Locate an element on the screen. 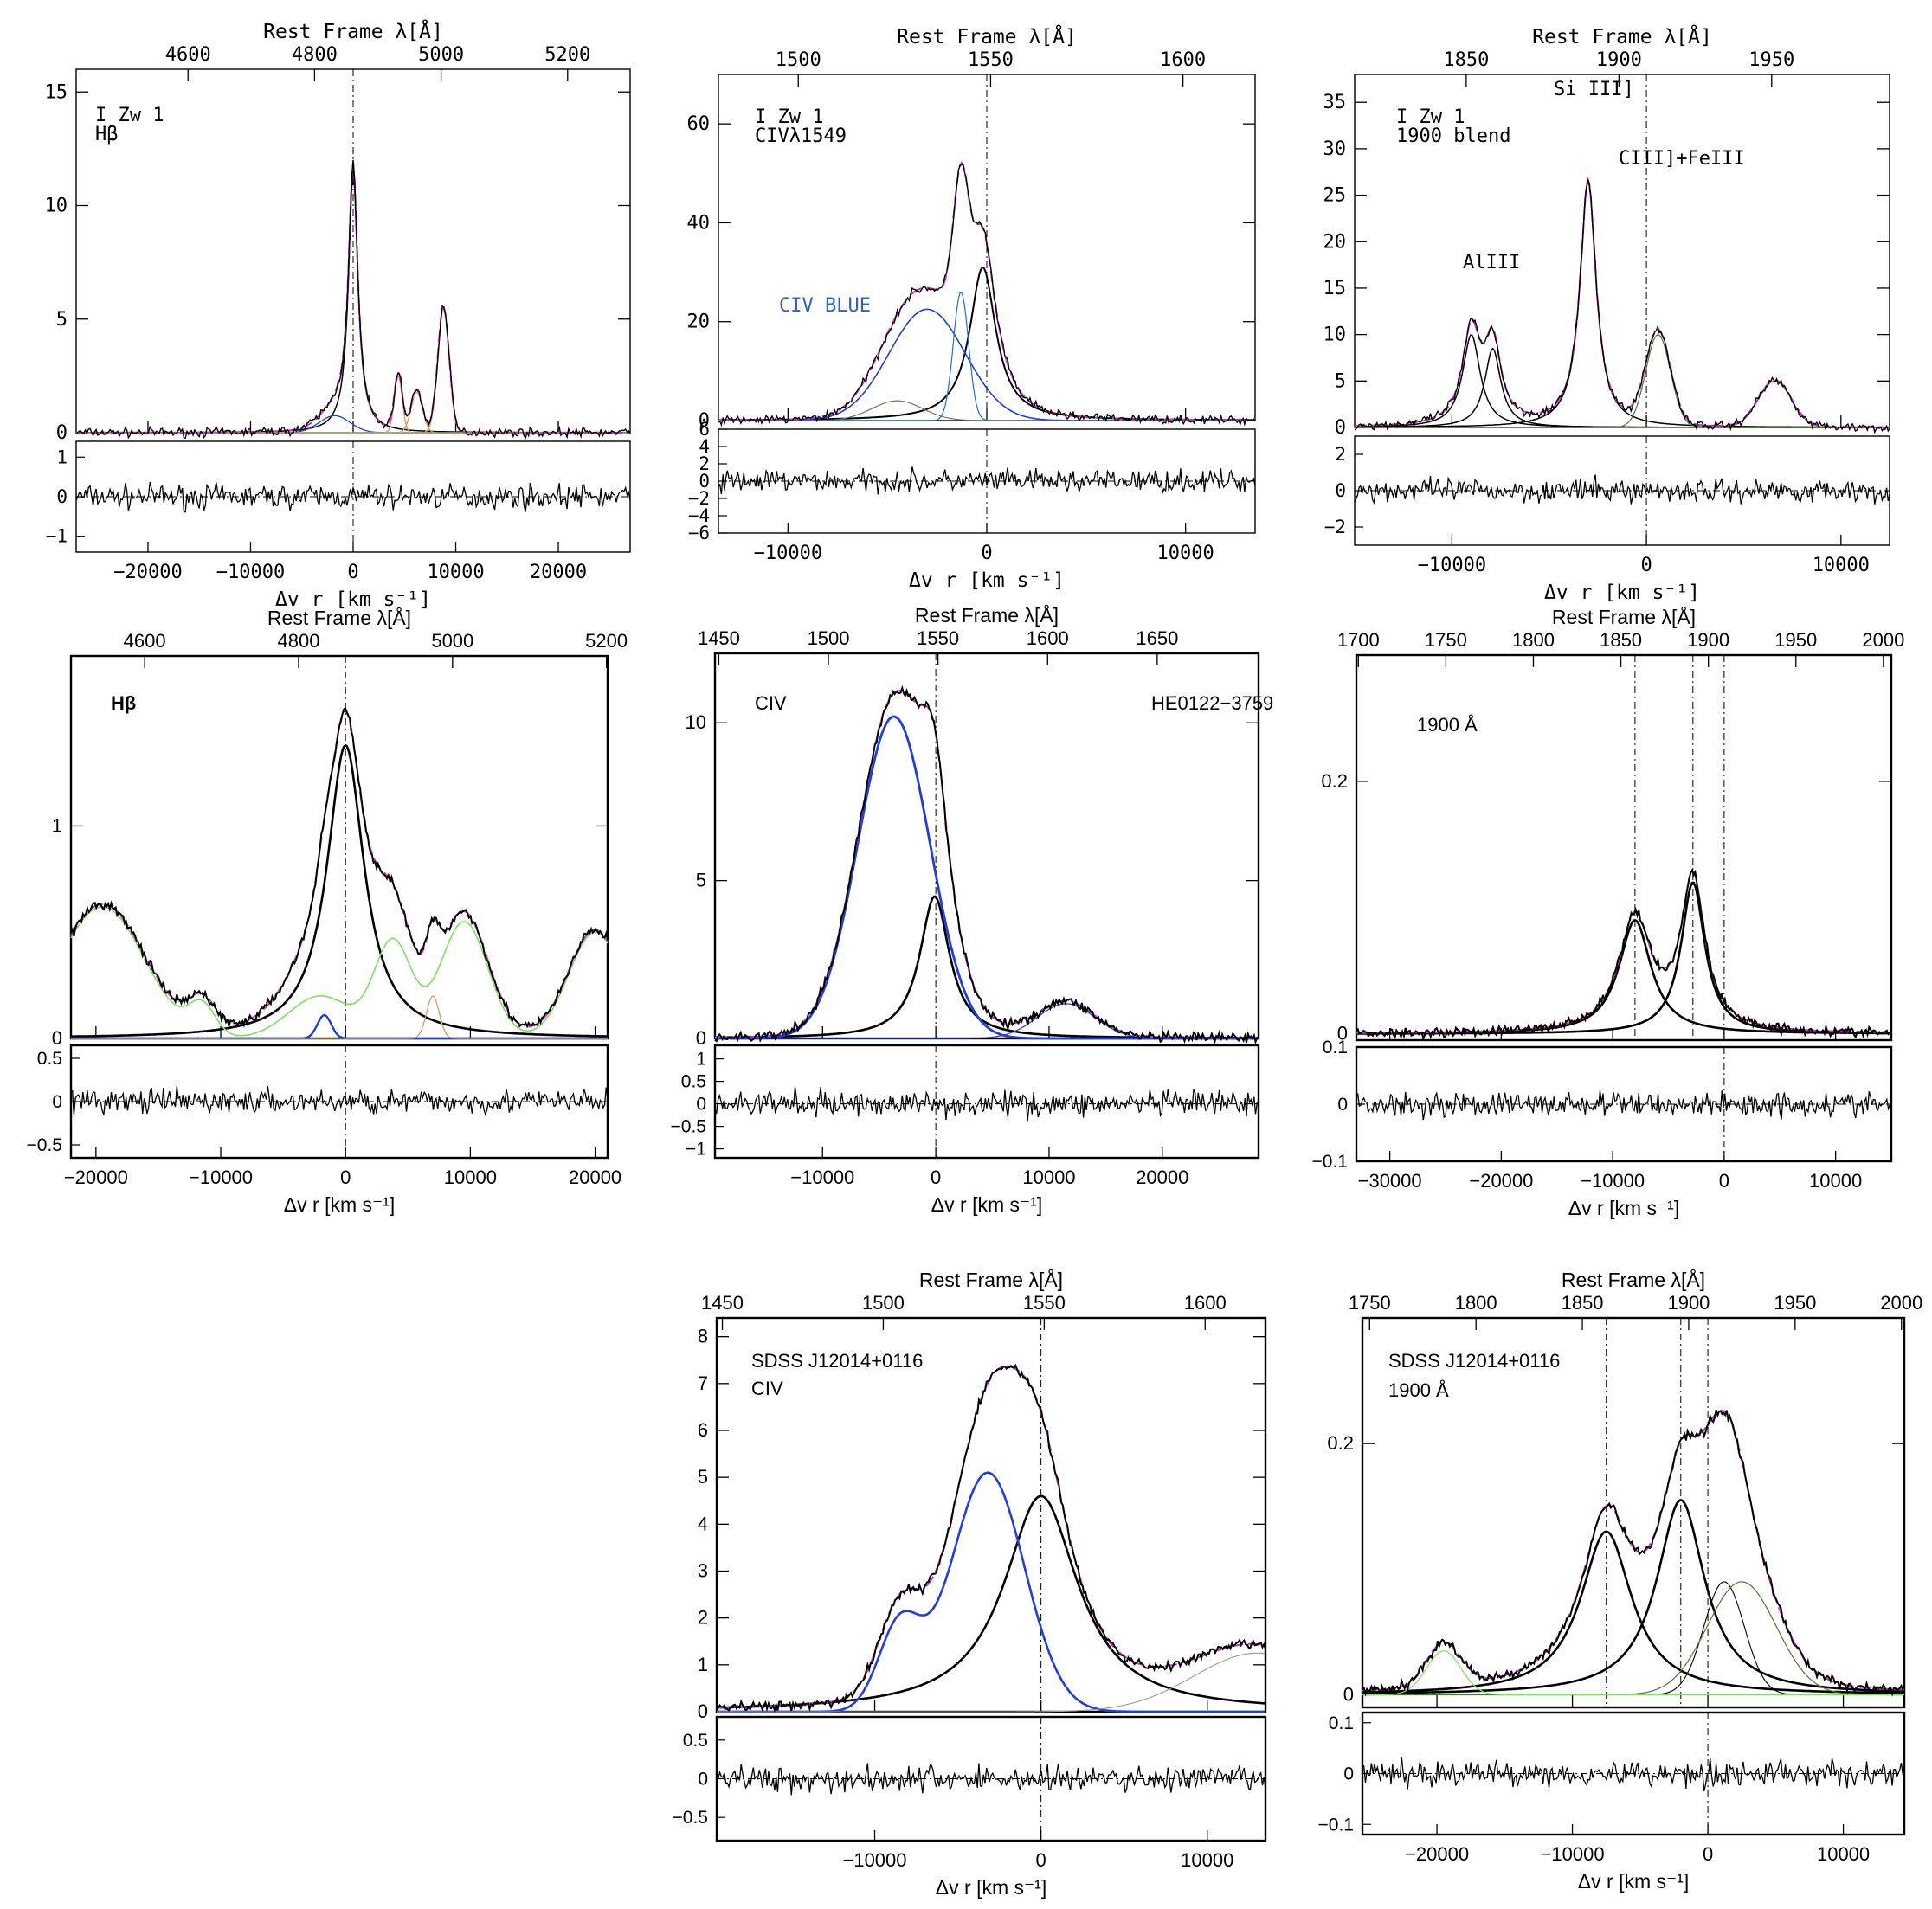 This screenshot has width=1932, height=1909. component-siiii- is located at coordinates (1633, 1597).